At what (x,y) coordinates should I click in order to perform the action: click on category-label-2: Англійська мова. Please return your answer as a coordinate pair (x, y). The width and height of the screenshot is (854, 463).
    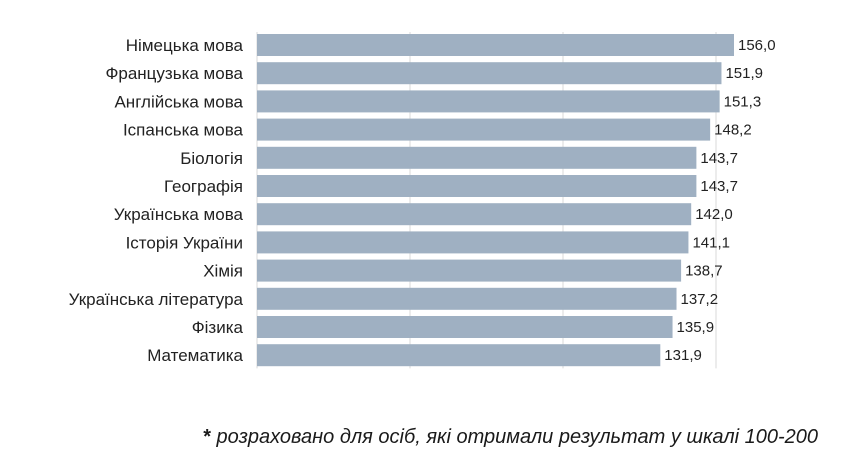
    Looking at the image, I should click on (178, 101).